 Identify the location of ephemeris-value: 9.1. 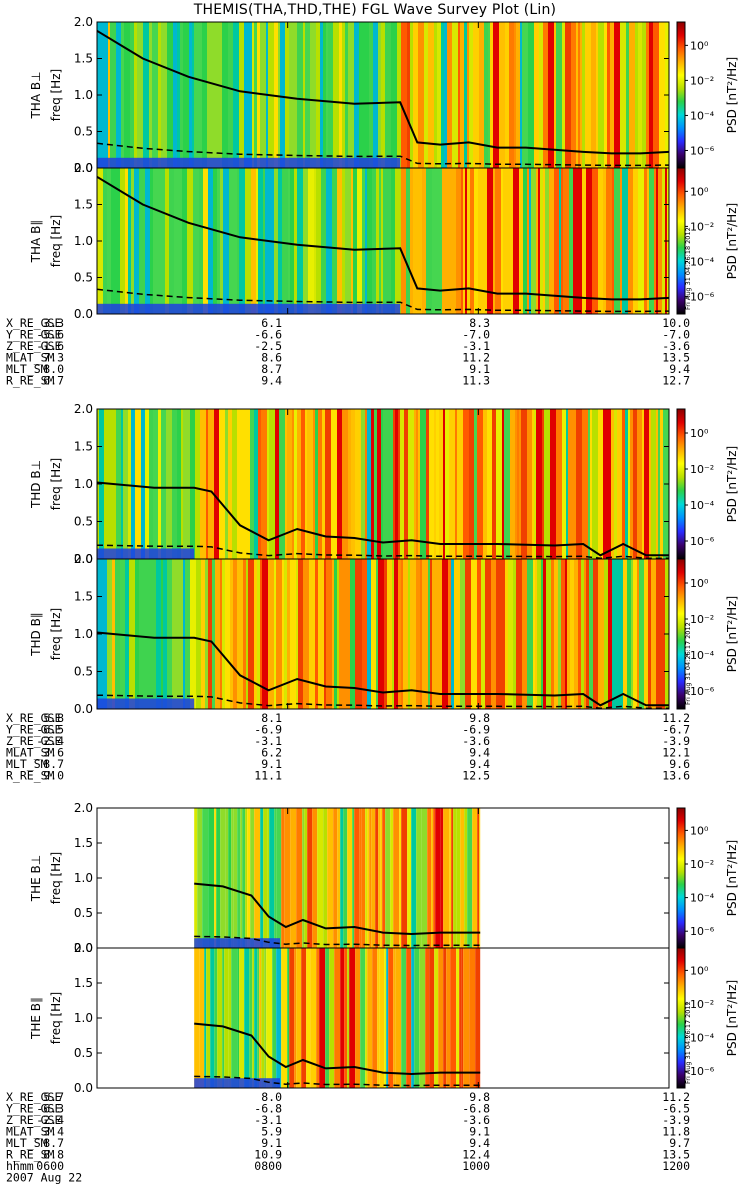
(271, 1143).